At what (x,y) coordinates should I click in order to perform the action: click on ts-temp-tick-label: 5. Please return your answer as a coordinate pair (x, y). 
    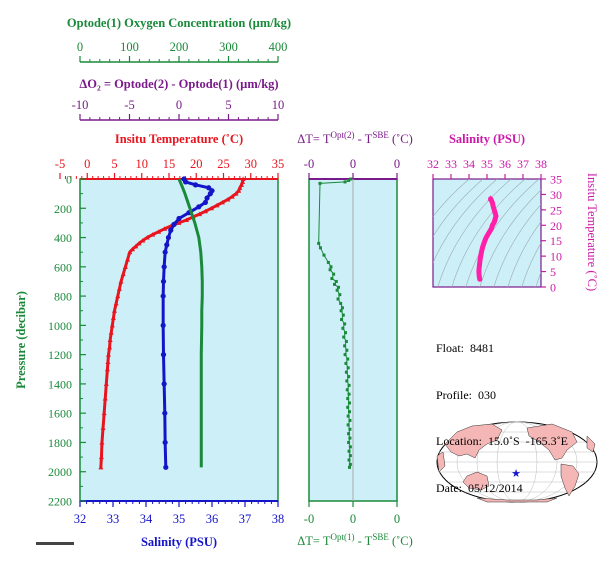
    Looking at the image, I should click on (553, 272).